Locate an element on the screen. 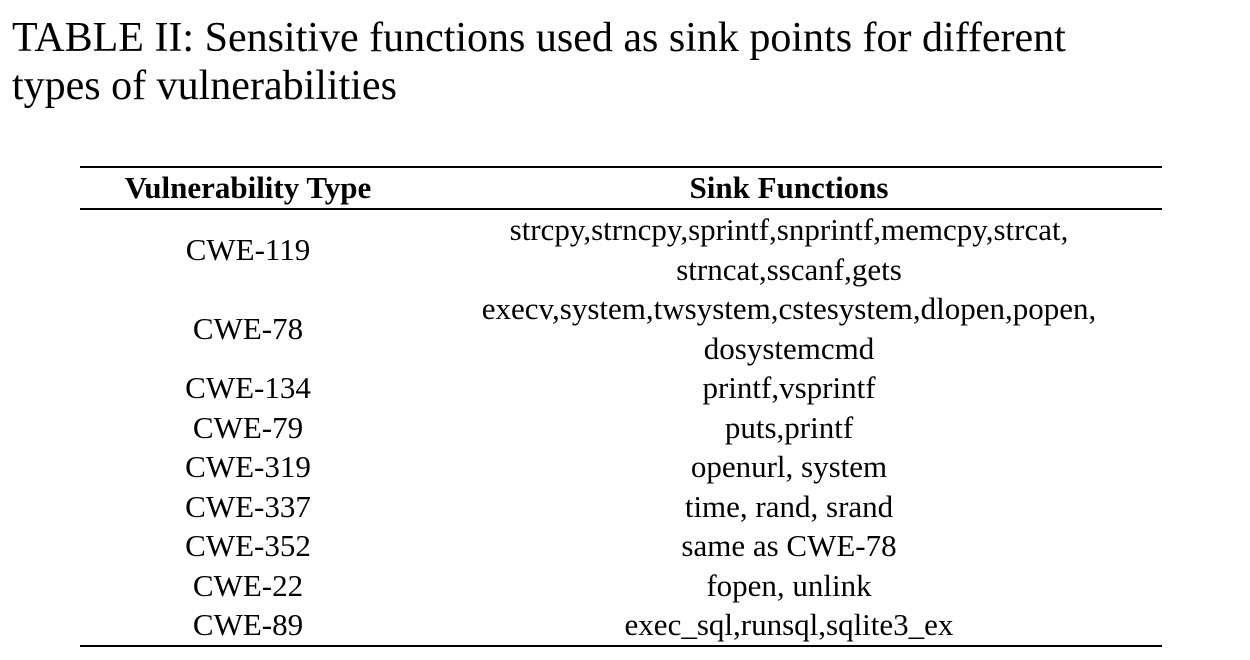 This screenshot has height=660, width=1250. sink-functions-line: puts,printf is located at coordinates (789, 427).